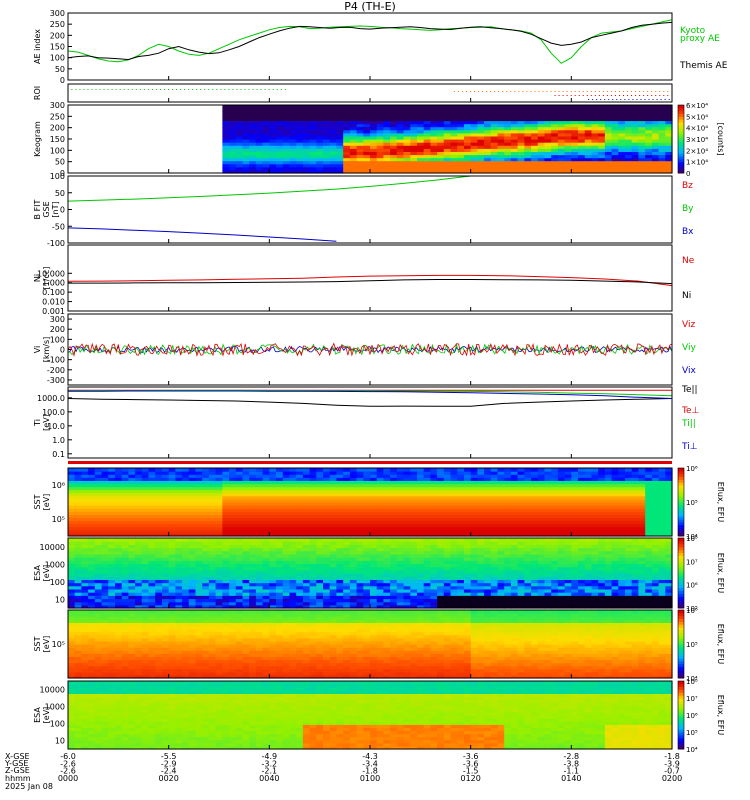  I want to click on ylabel-ae-index-0: AE index, so click(37, 46).